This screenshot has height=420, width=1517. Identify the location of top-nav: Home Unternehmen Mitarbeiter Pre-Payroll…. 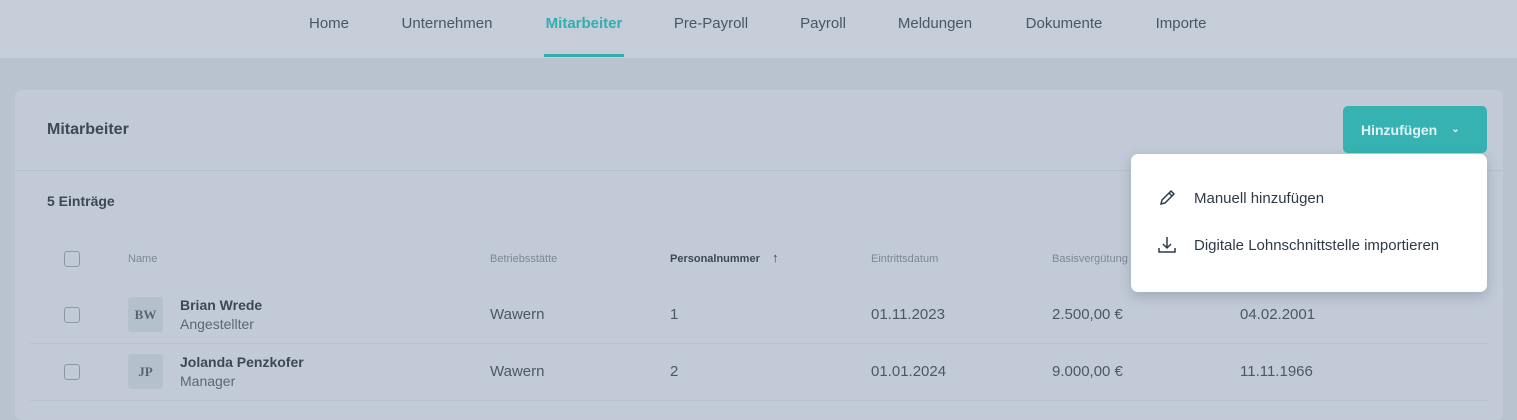
(758, 29).